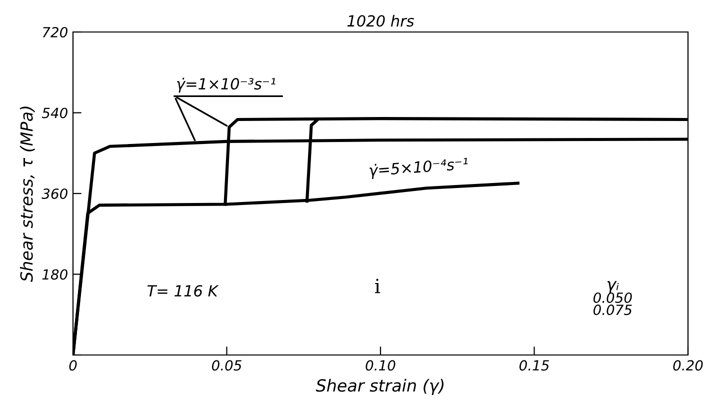 This screenshot has height=409, width=711. Describe the element at coordinates (227, 365) in the screenshot. I see `x-tick-label: 0.05` at that location.